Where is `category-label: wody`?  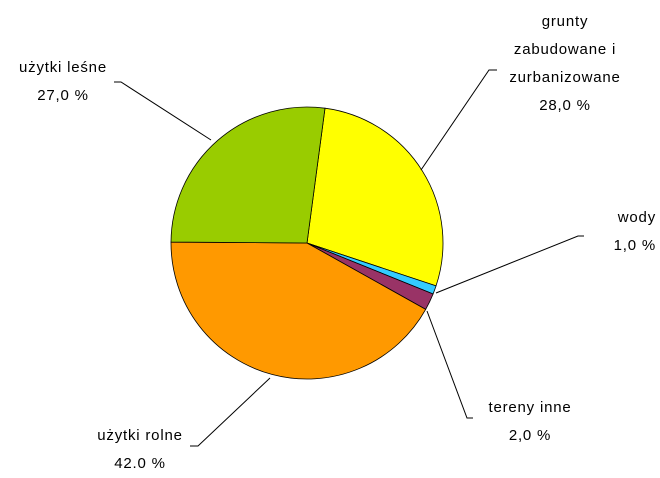 category-label: wody is located at coordinates (636, 217).